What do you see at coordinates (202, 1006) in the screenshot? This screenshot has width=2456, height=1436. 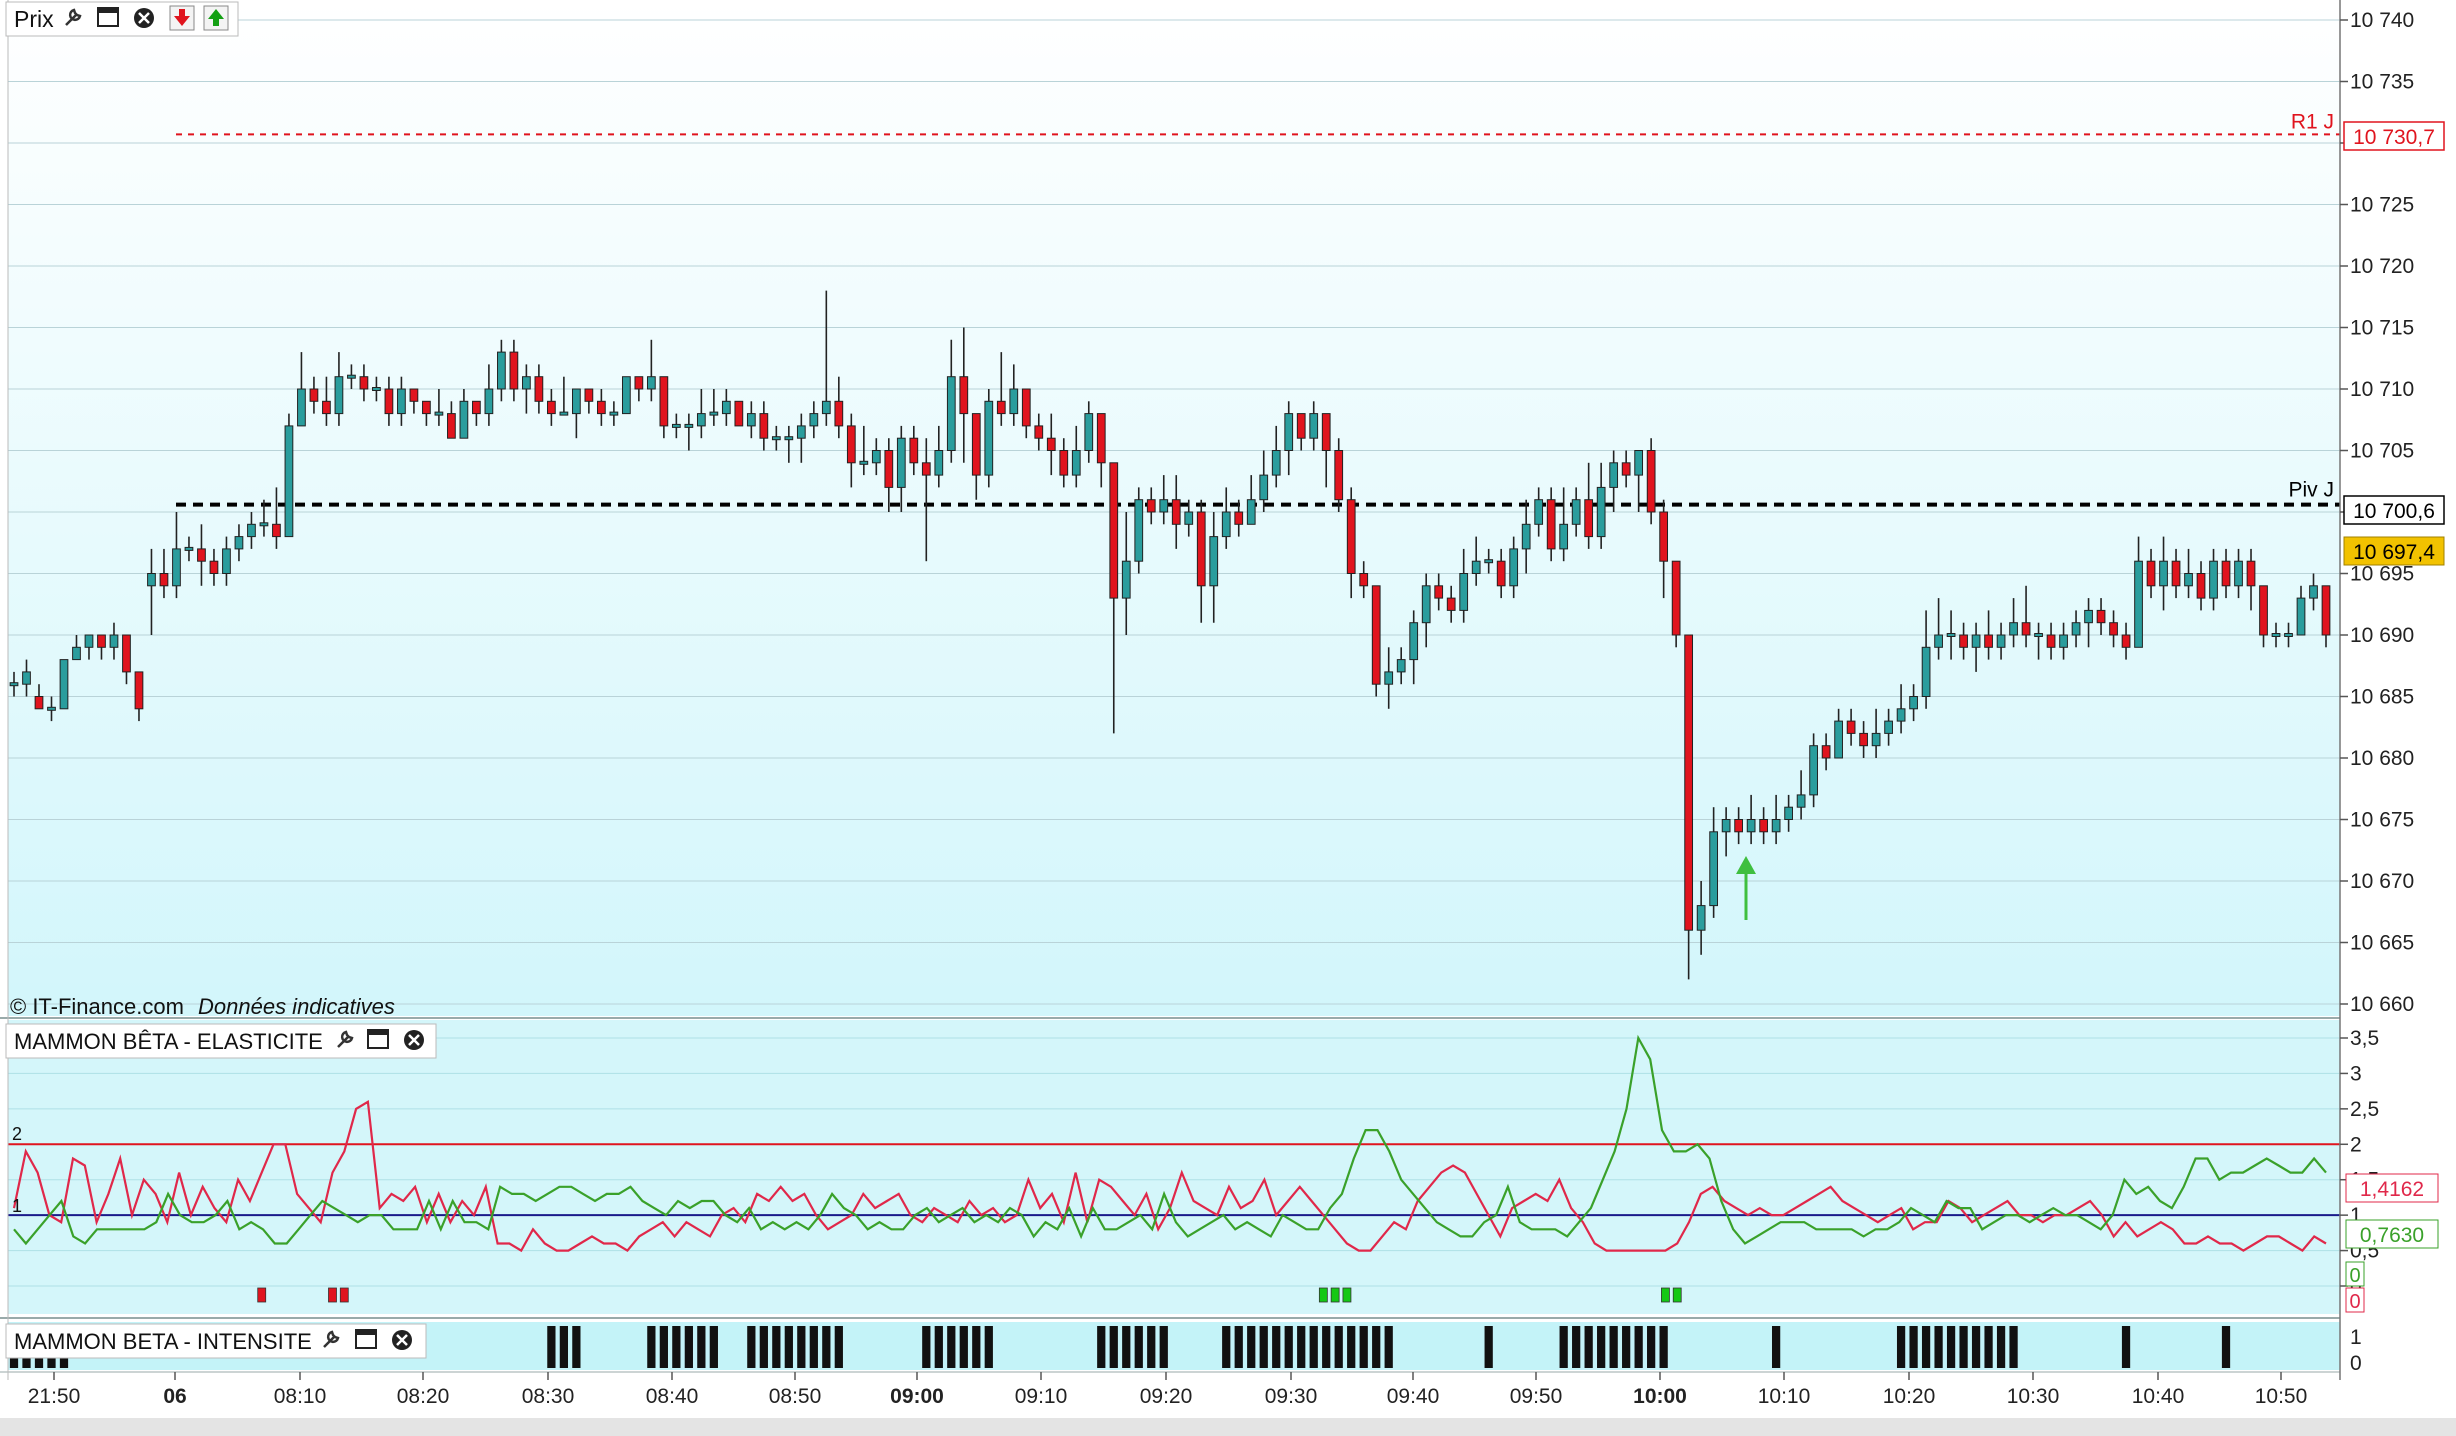 I see `copyright-note: © IT-Finance.com Données indicatives` at bounding box center [202, 1006].